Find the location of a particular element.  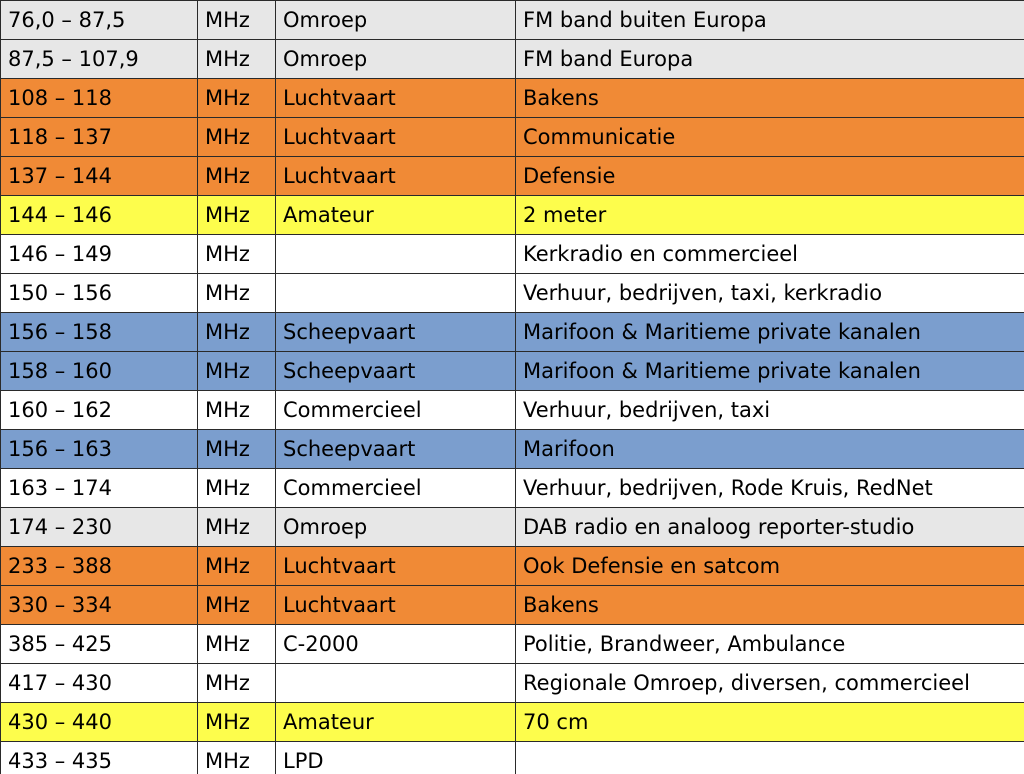

frequency-range: 163 – 174 is located at coordinates (99, 488).